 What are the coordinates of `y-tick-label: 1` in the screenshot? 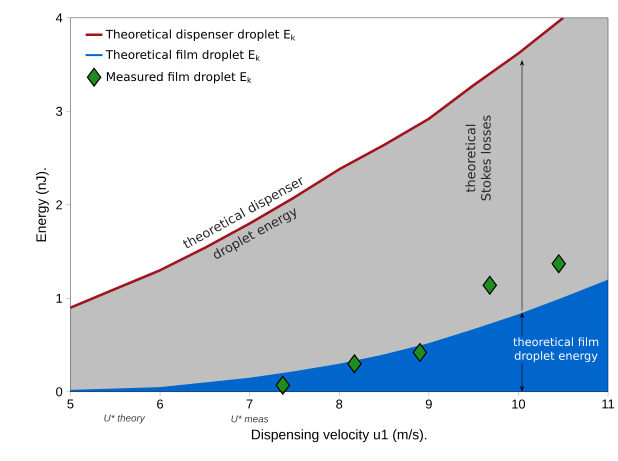 It's located at (59, 298).